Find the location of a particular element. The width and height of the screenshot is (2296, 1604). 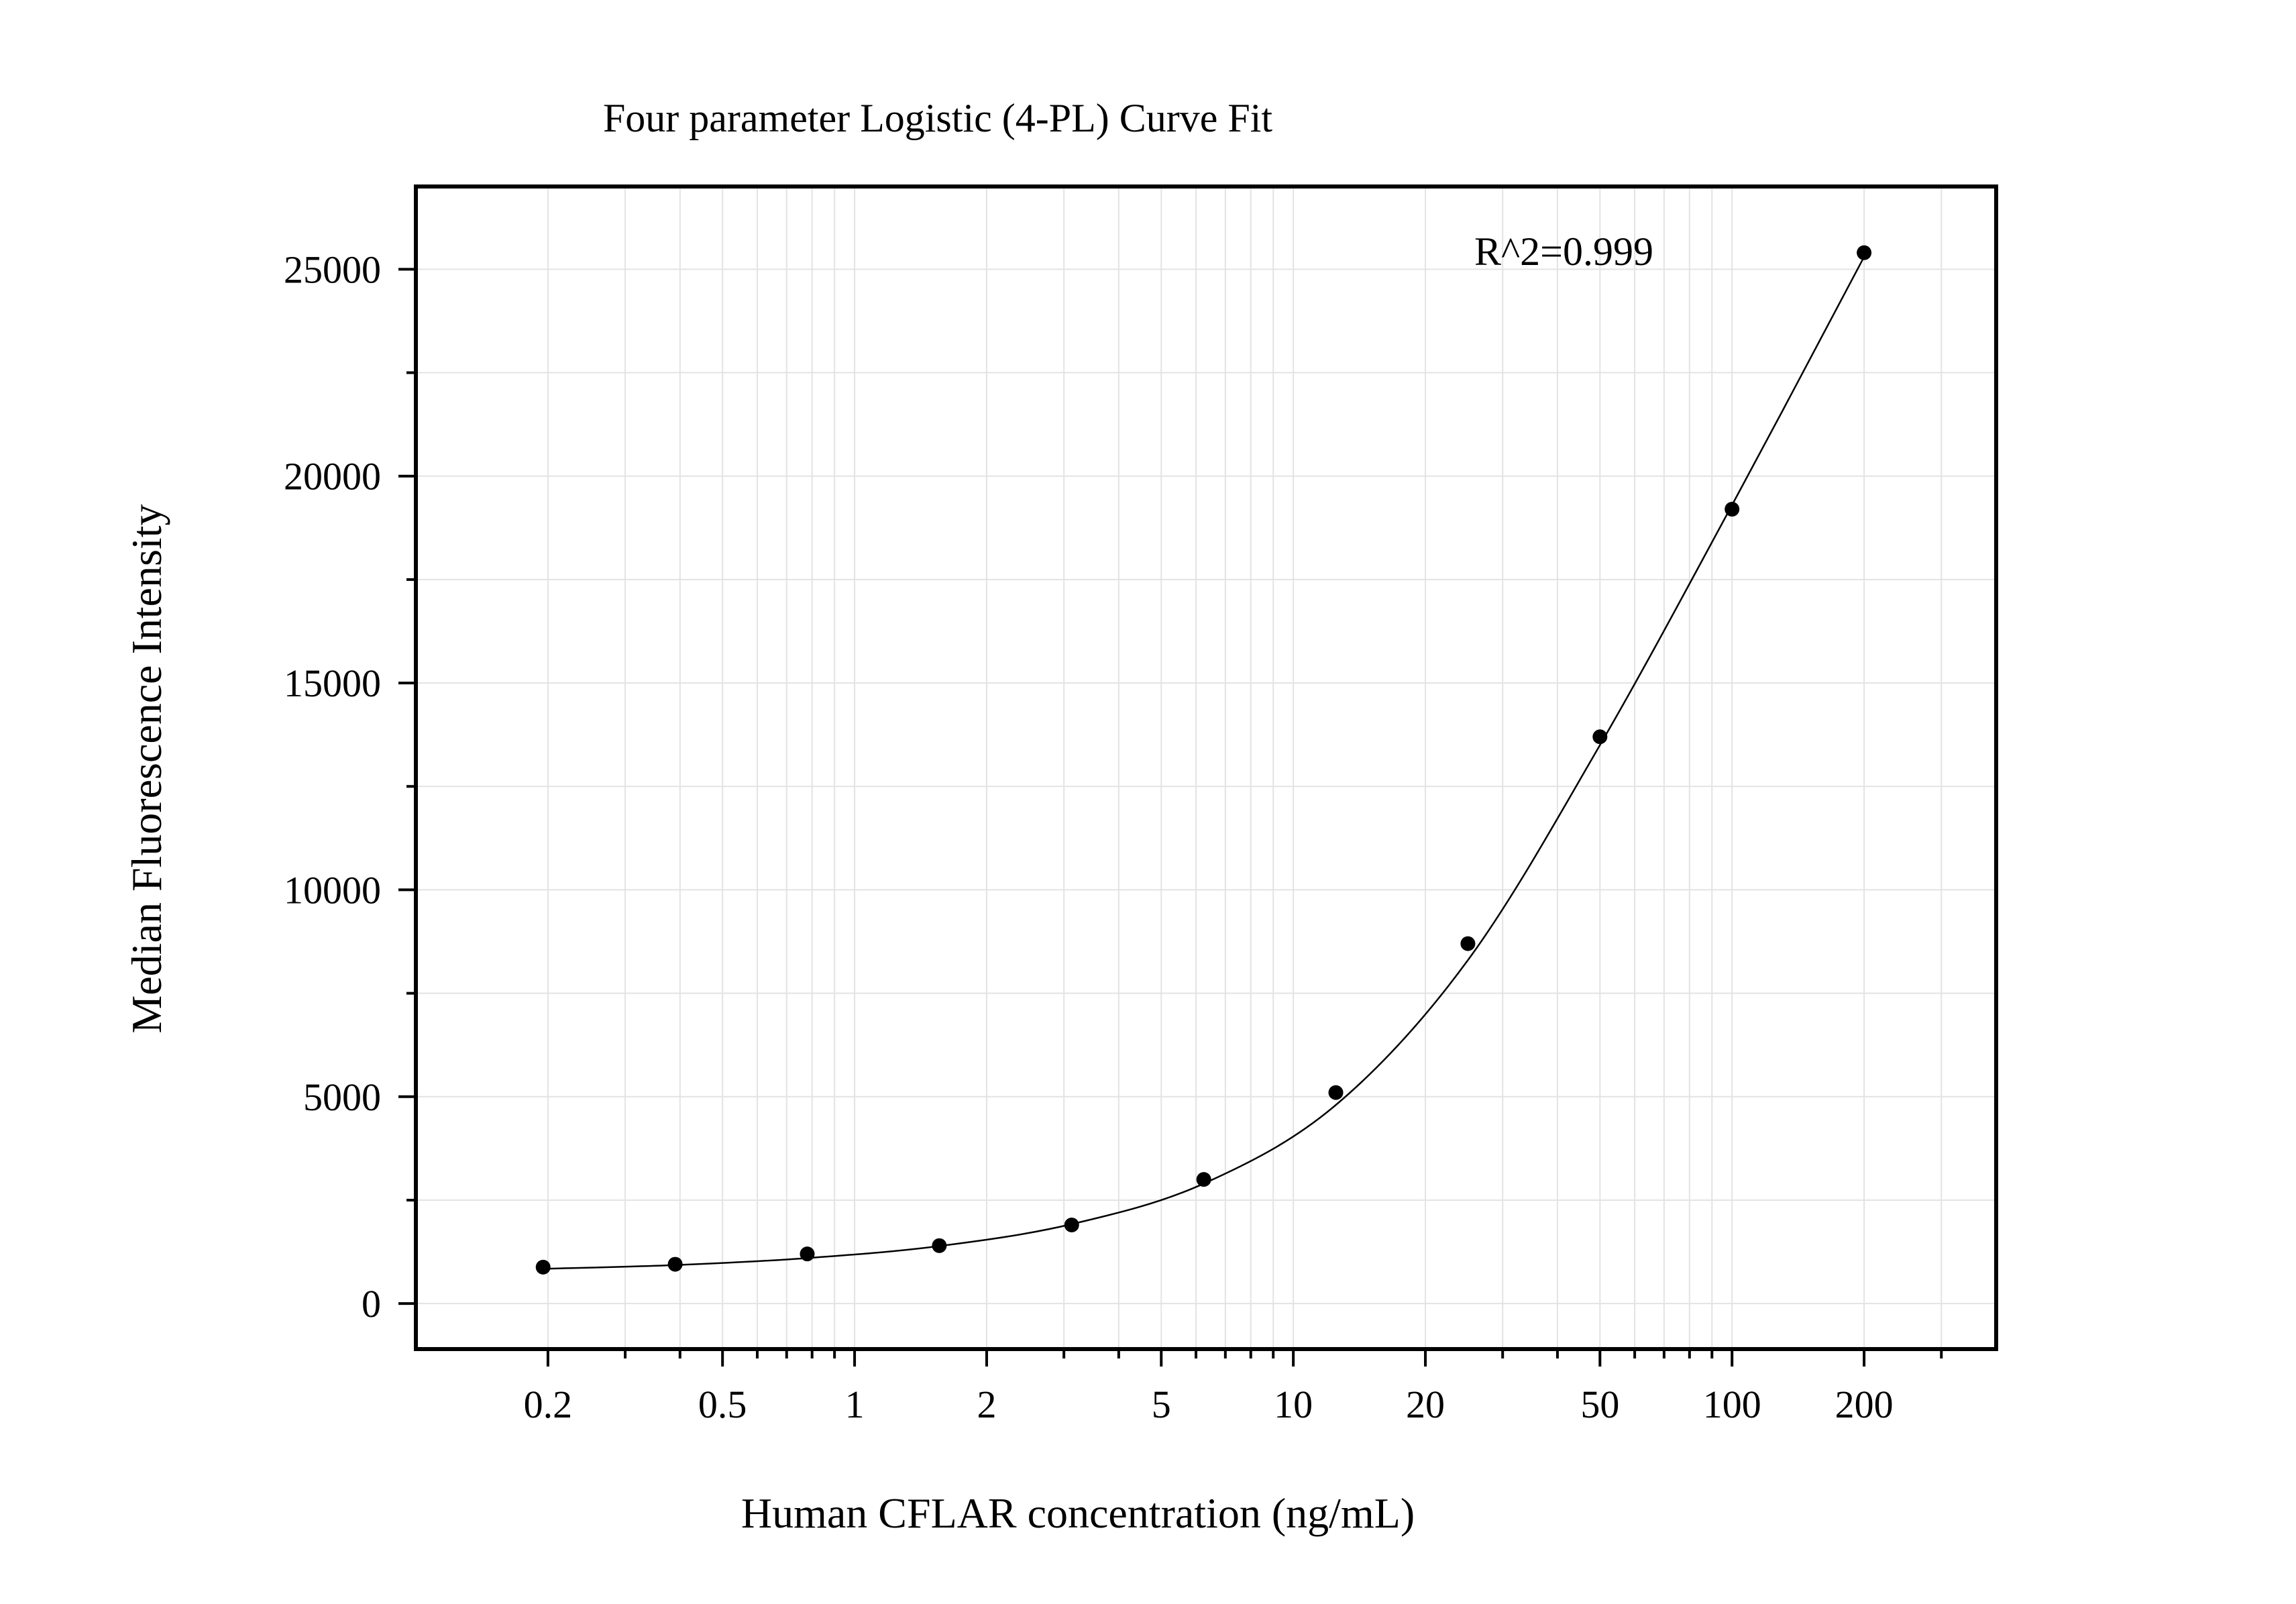

x-axis-label: Human CFLAR concentration (ng/mL) is located at coordinates (1078, 1513).